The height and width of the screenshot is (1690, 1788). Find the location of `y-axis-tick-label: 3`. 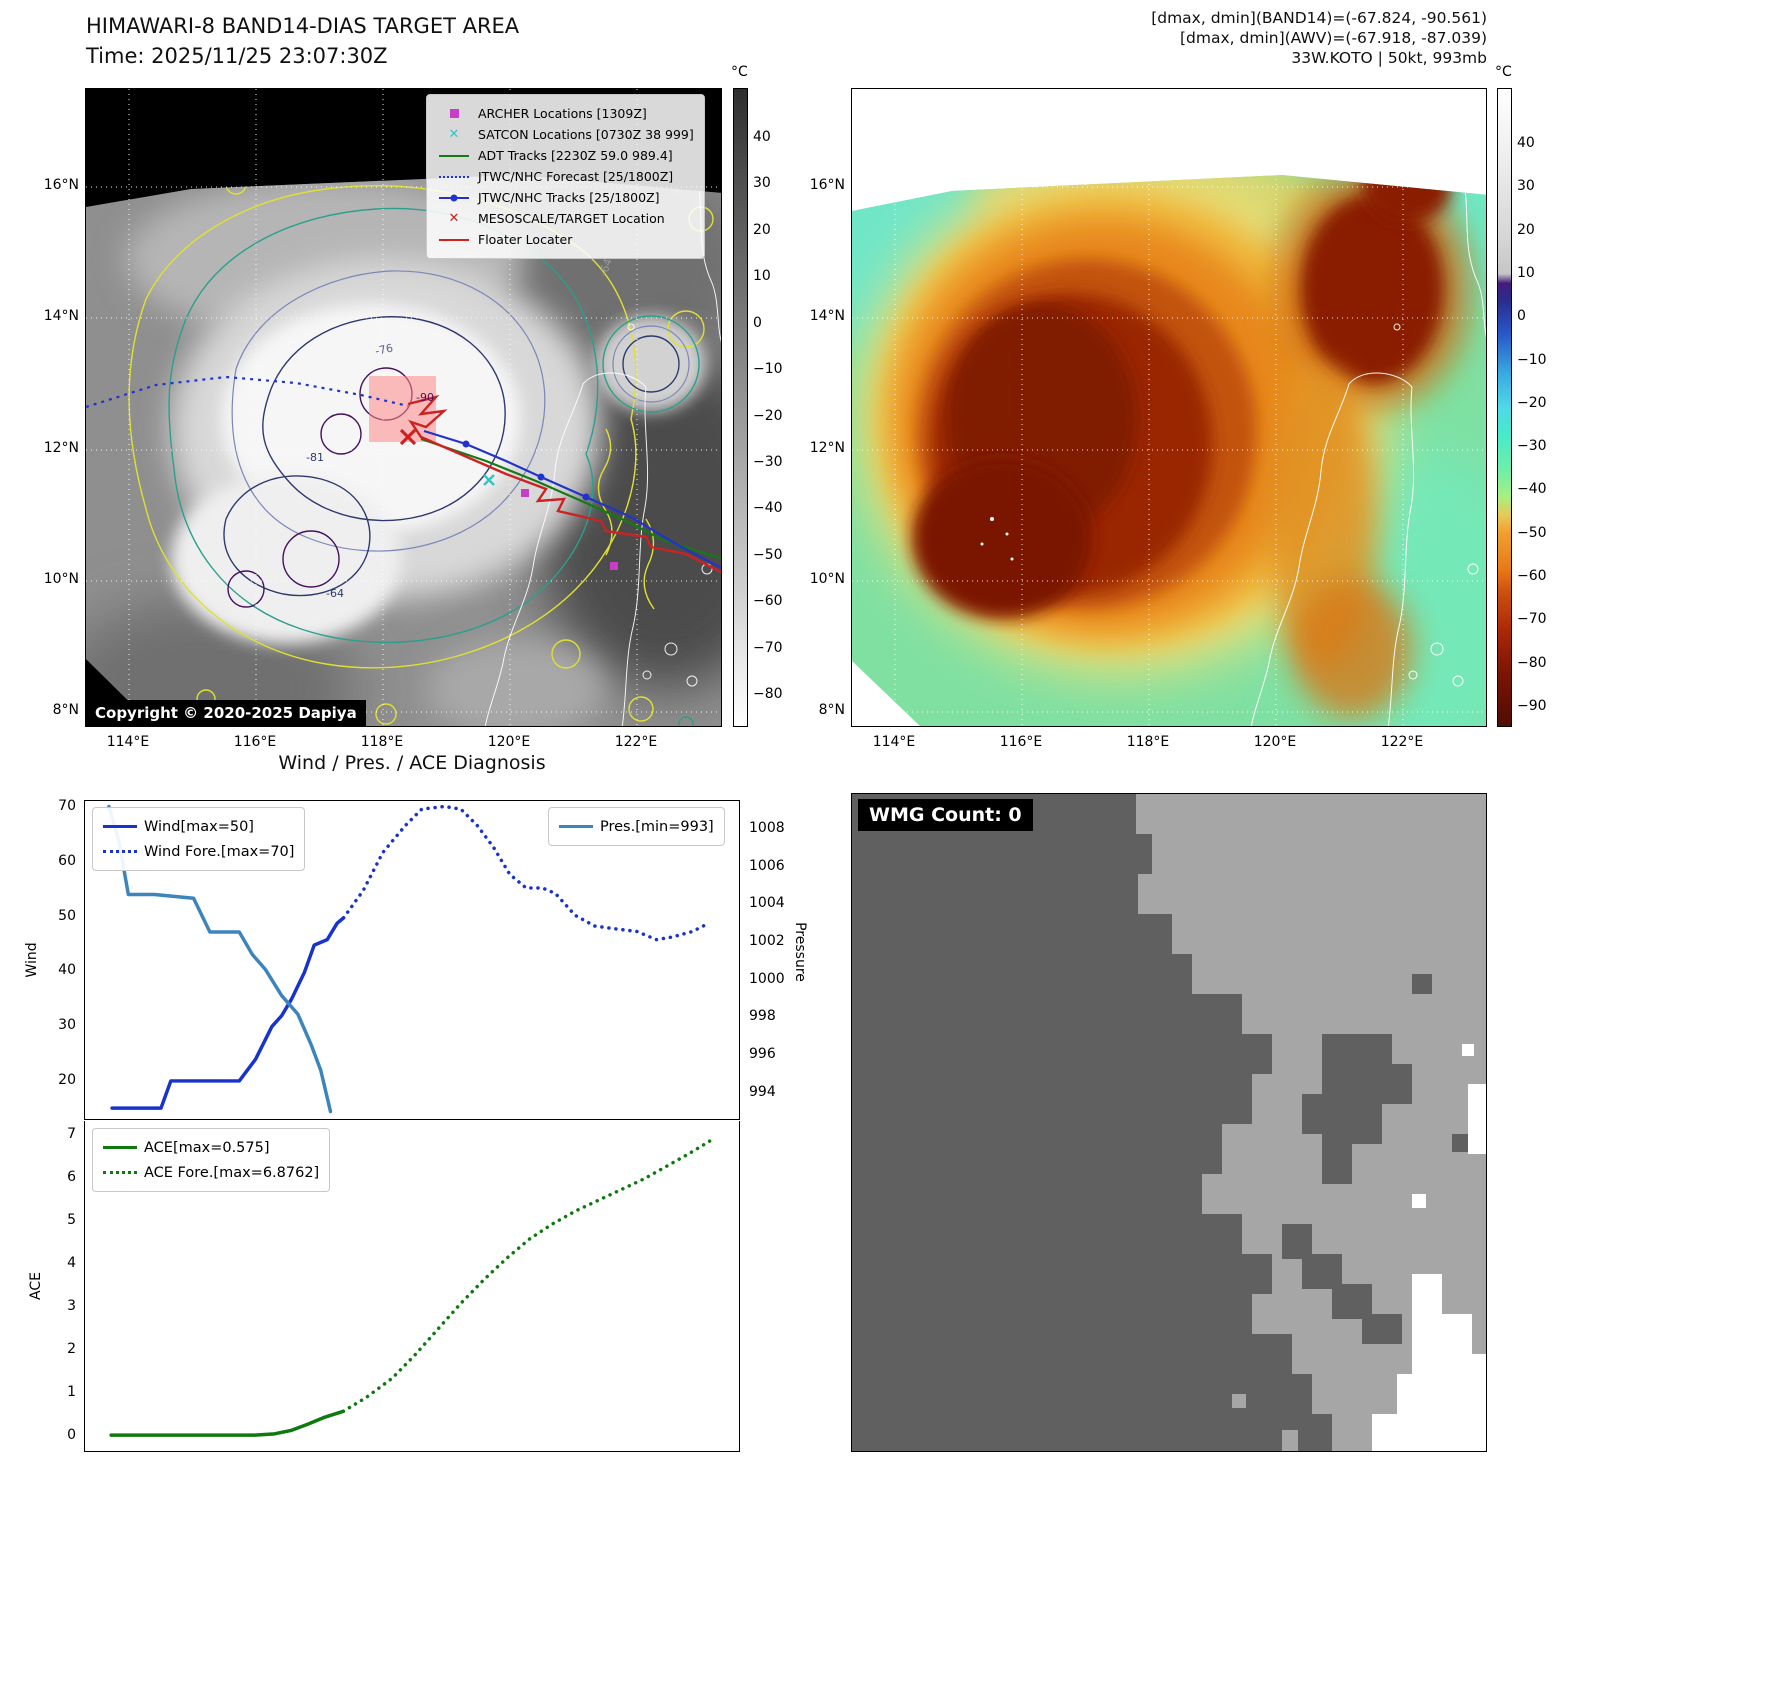

y-axis-tick-label: 3 is located at coordinates (71, 1305).